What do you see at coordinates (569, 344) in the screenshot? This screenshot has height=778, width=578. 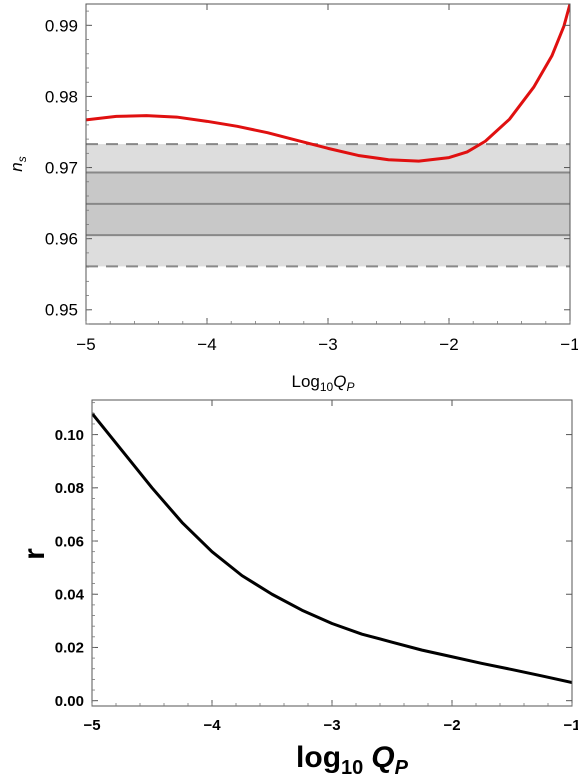 I see `ns-x-tick-label: −1` at bounding box center [569, 344].